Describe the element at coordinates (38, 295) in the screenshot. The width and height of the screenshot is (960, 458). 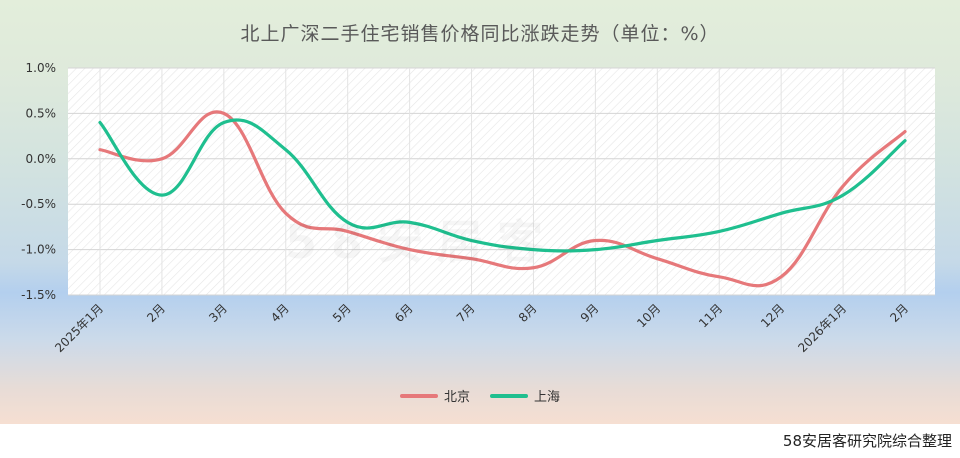
I see `y-tick-label: -1.5%` at that location.